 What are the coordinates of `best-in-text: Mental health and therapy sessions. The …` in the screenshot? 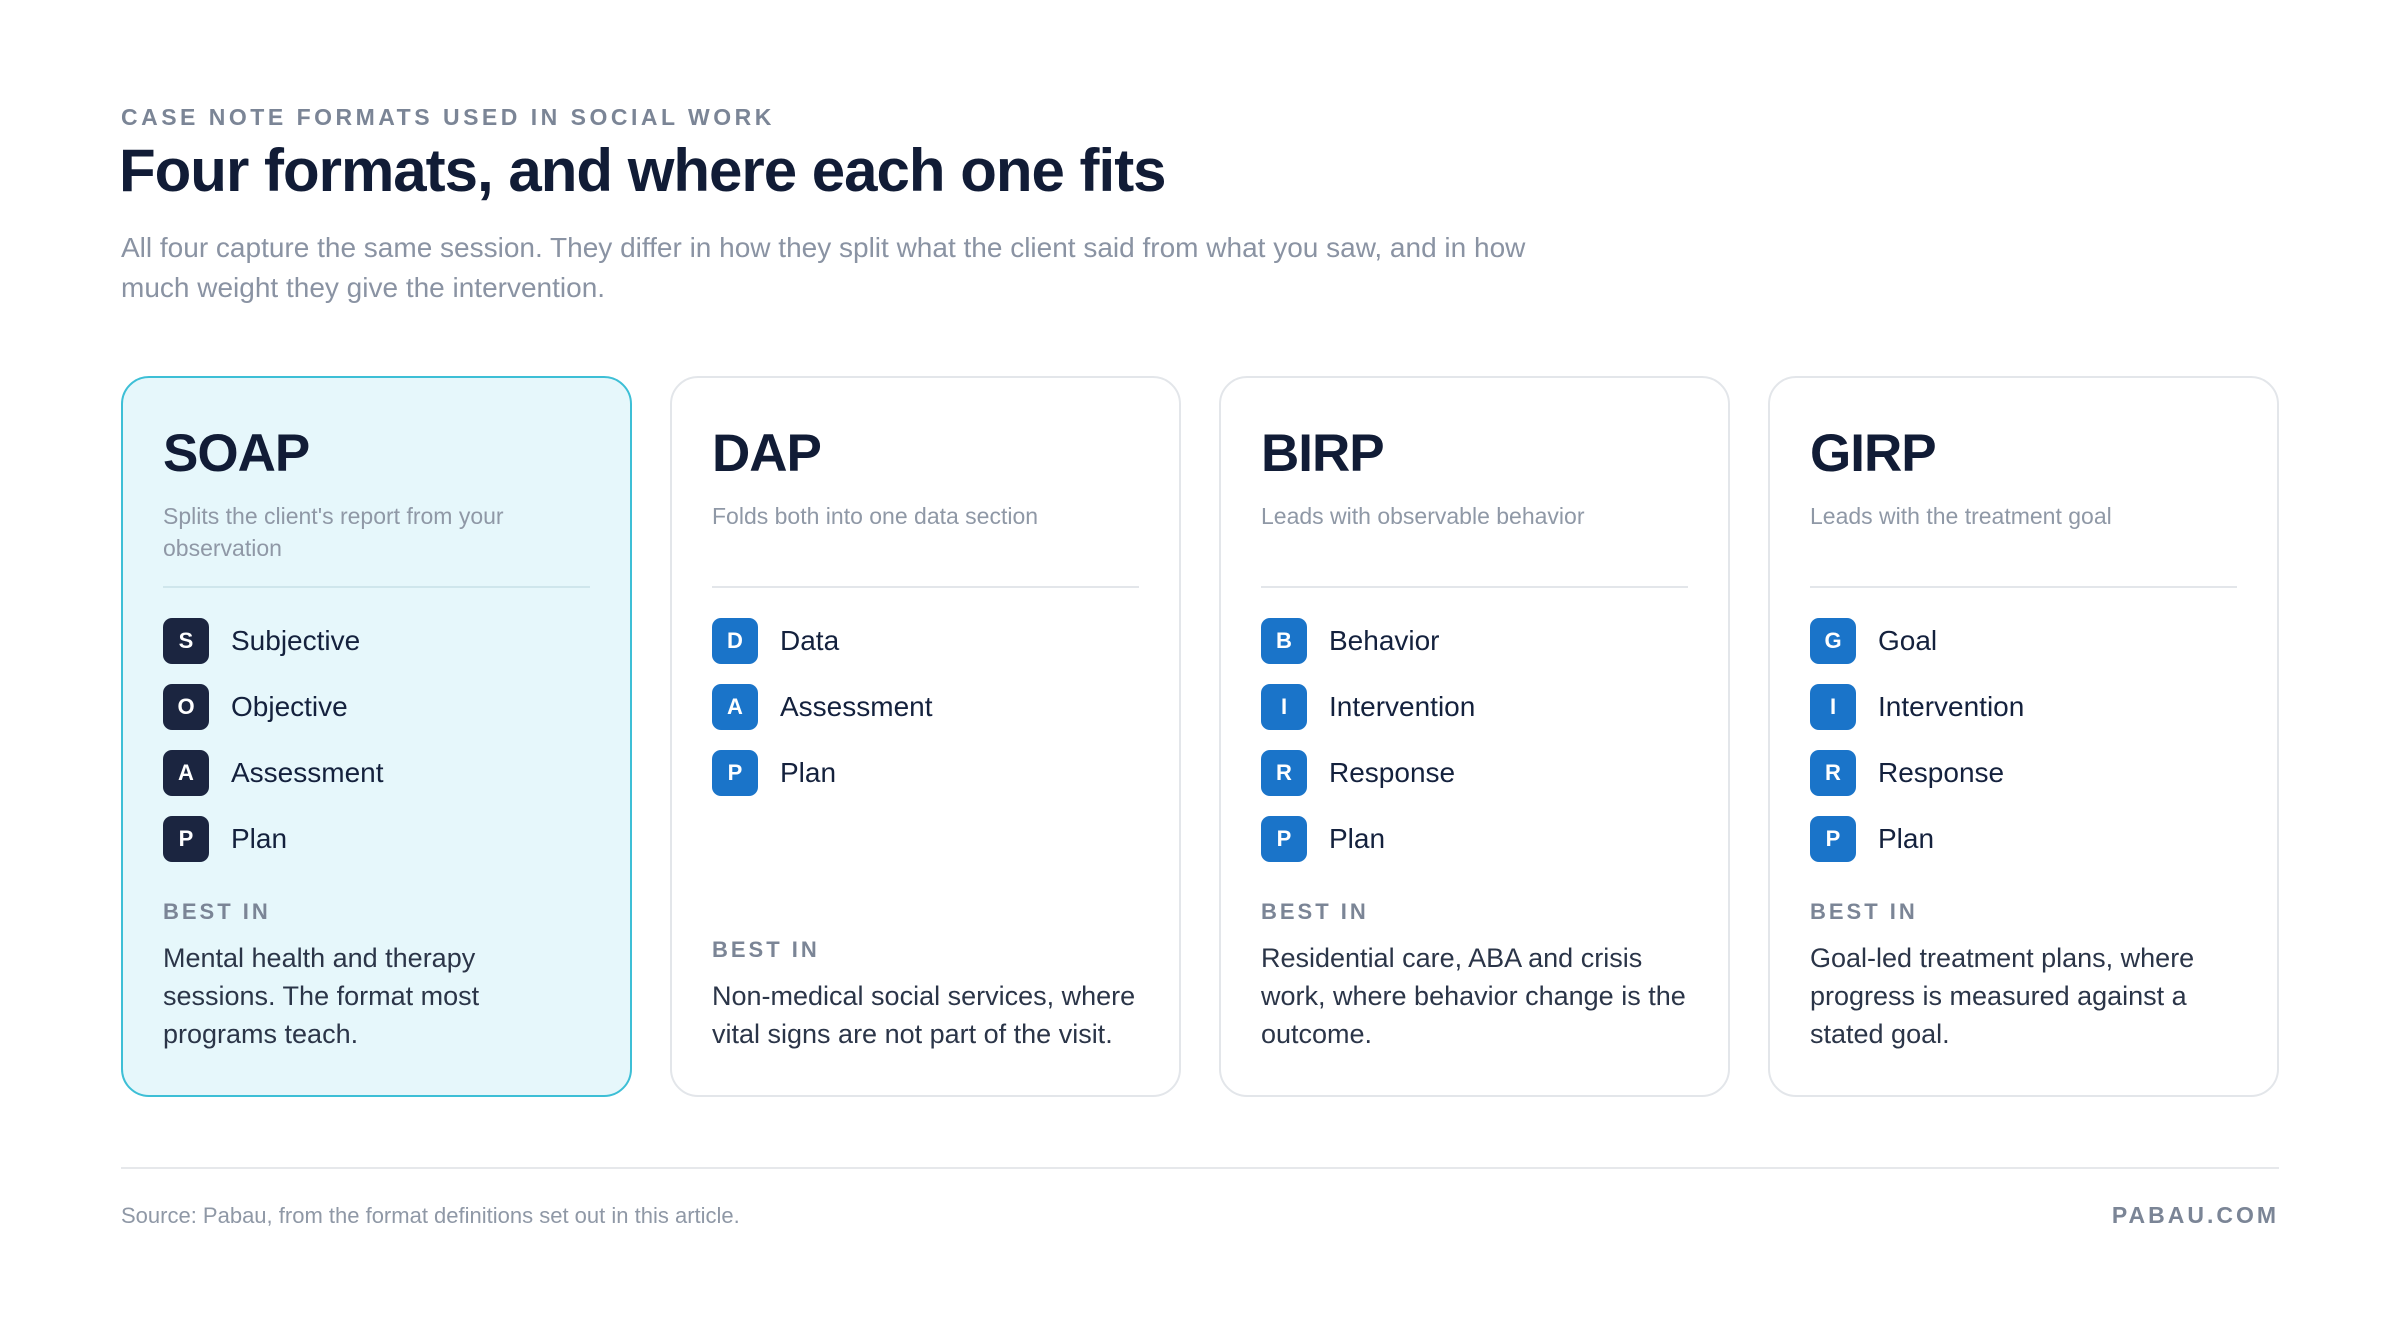 It's located at (321, 996).